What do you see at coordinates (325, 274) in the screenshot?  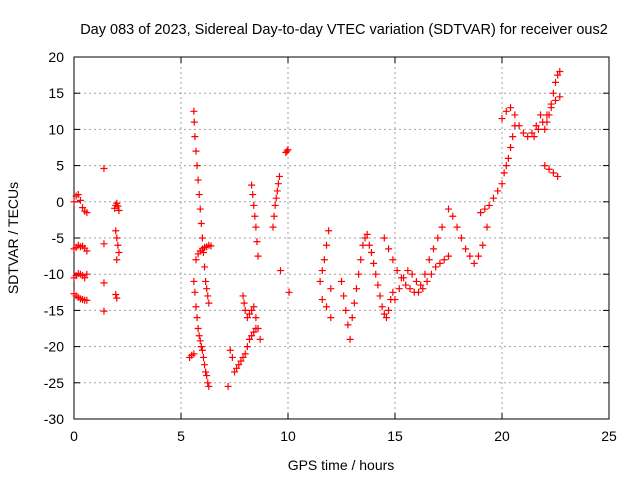 I see `series-arc-h` at bounding box center [325, 274].